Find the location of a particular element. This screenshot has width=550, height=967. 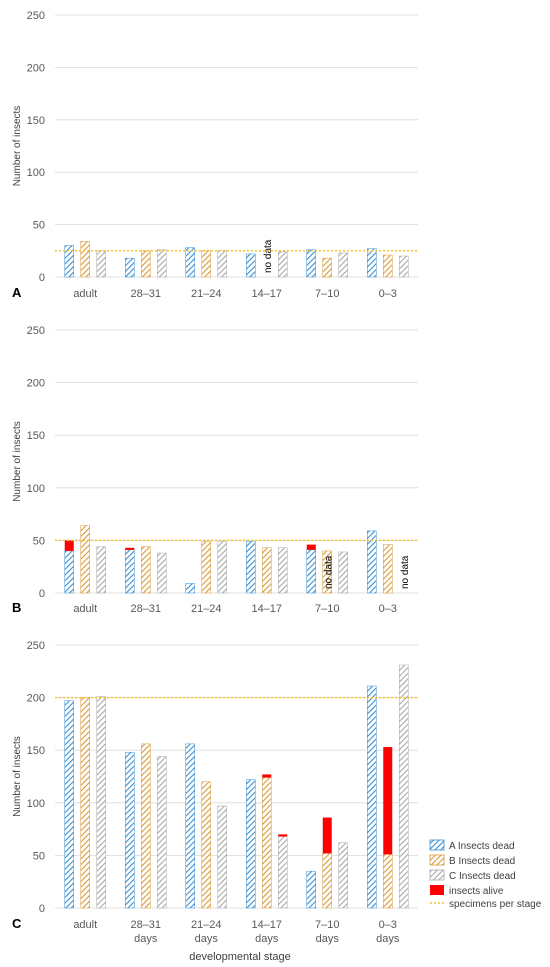

x-axis-title: developmental stage is located at coordinates (240, 957).